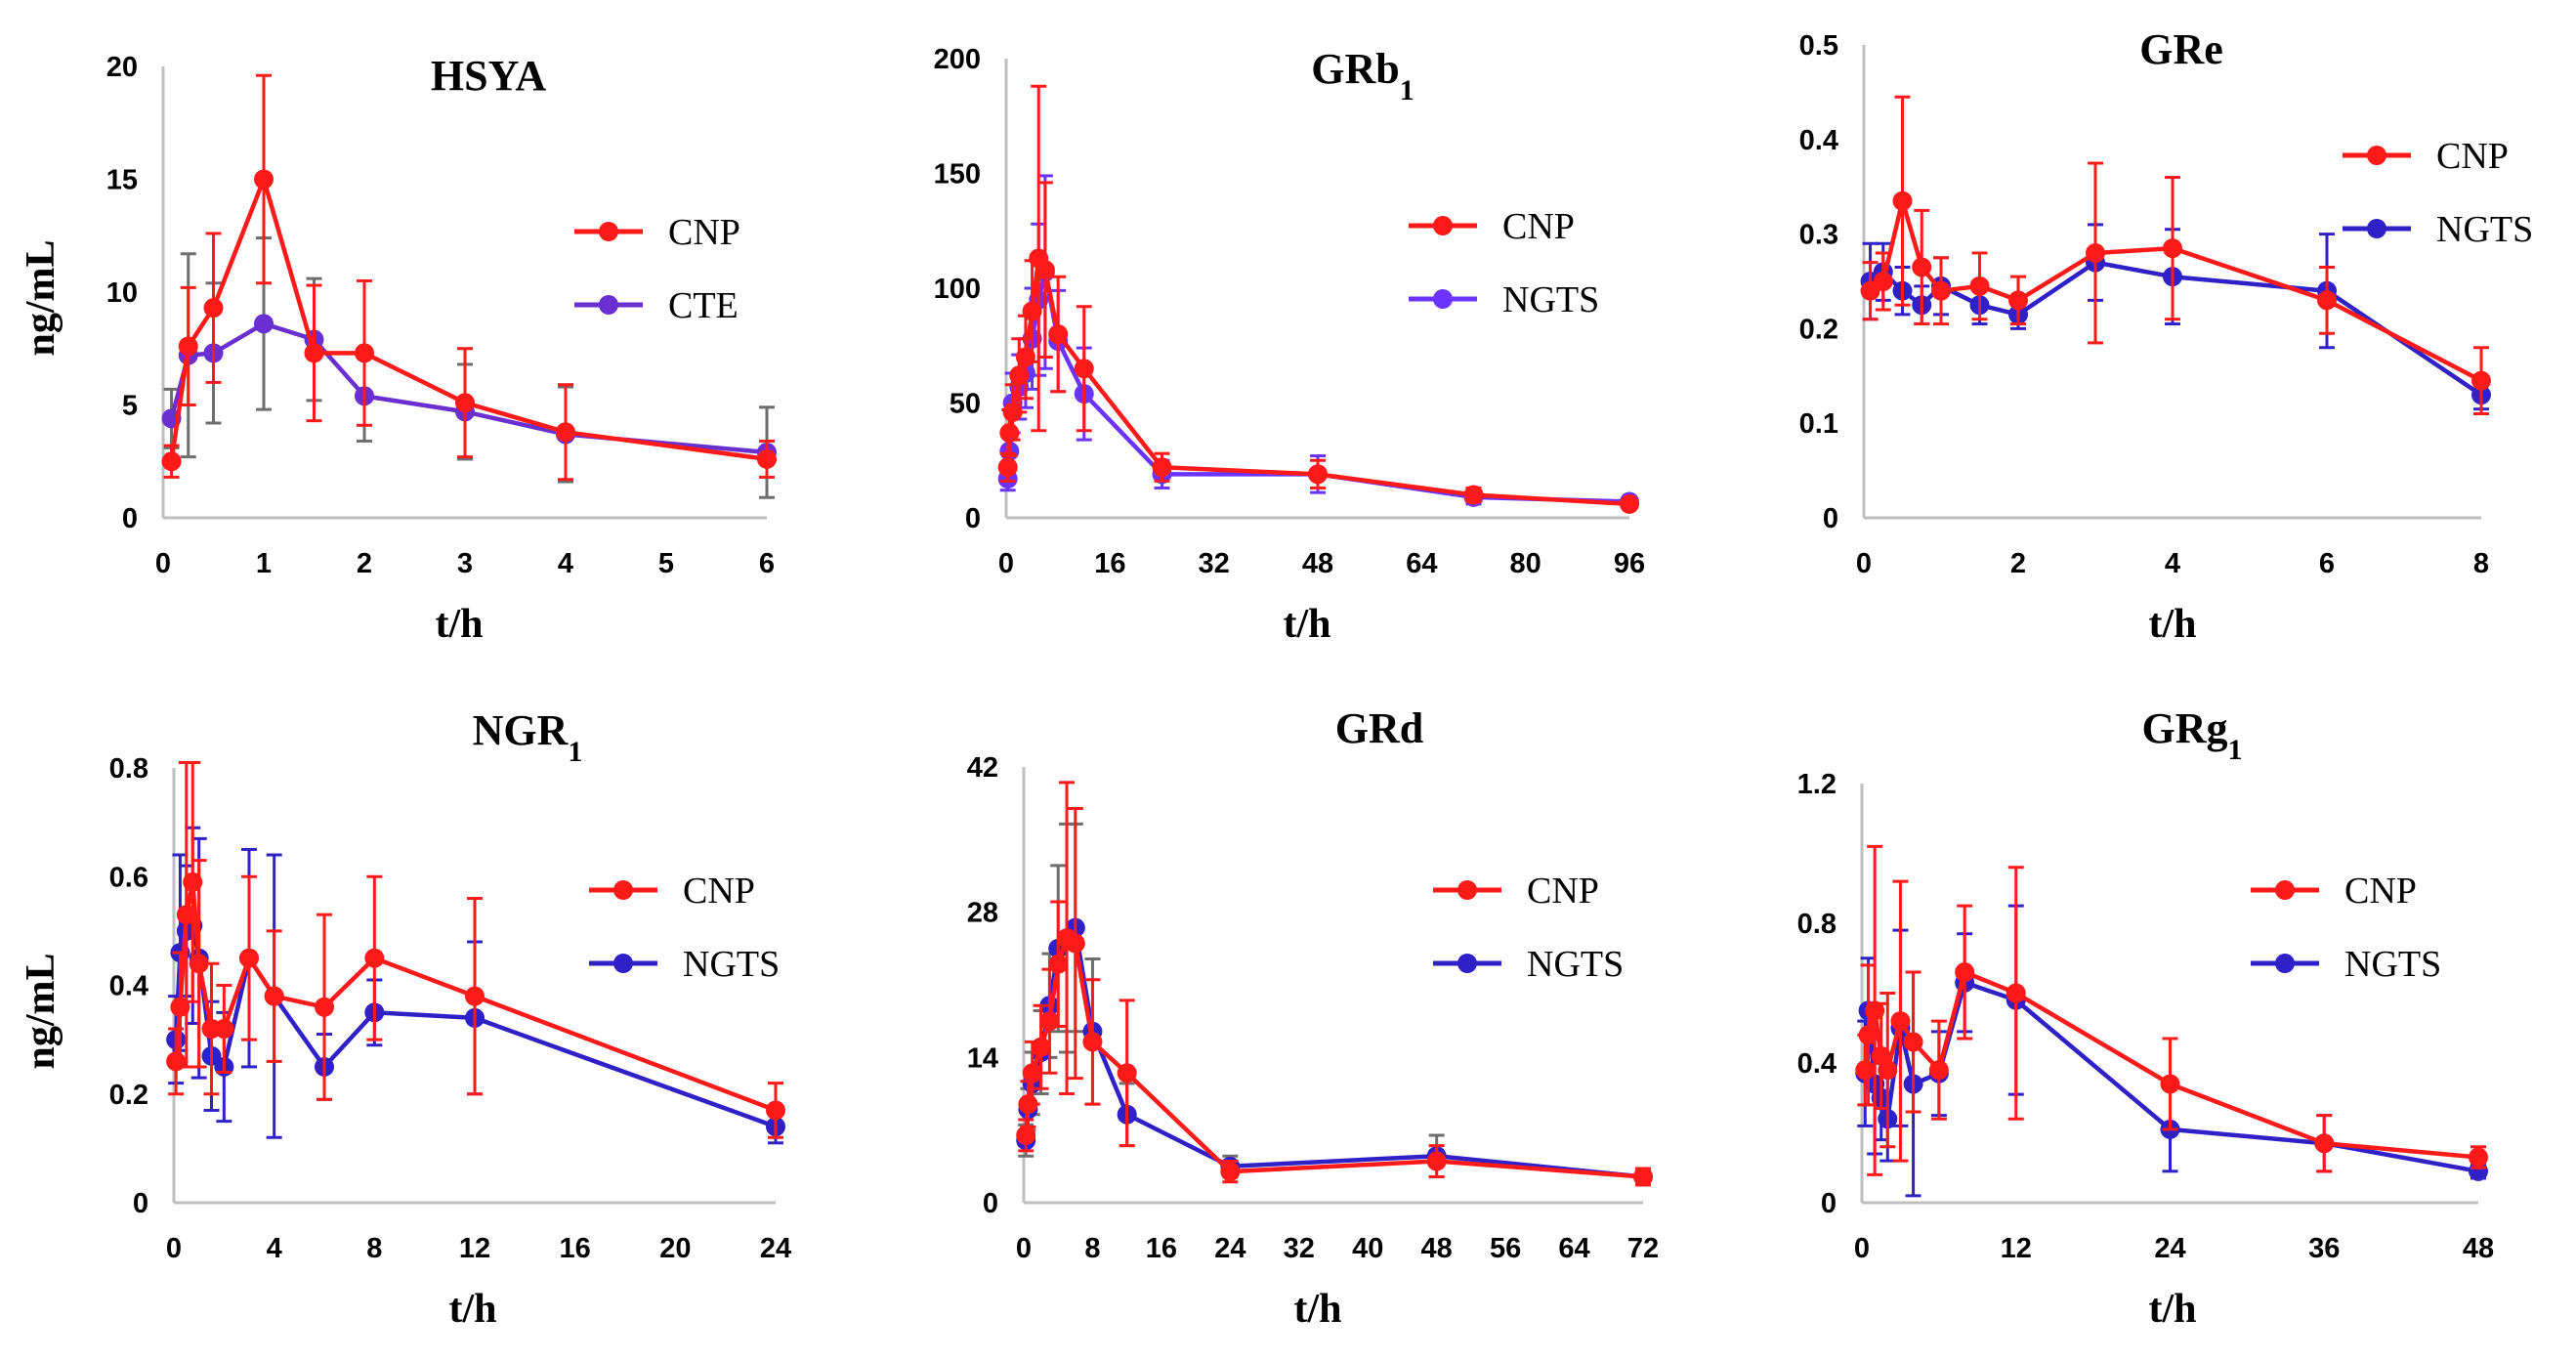 The image size is (2576, 1360). Describe the element at coordinates (128, 877) in the screenshot. I see `y-tick-label: 0.6` at that location.